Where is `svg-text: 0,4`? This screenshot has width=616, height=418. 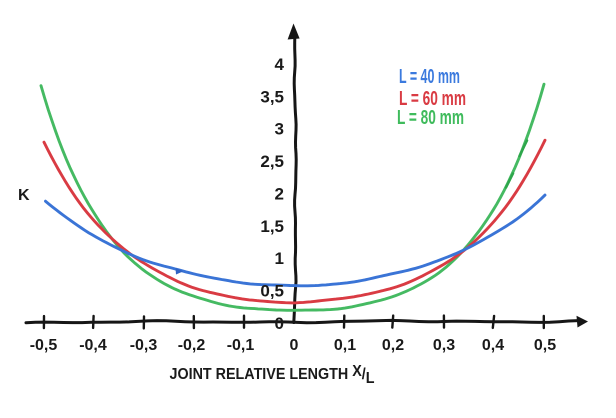
svg-text: 0,4 is located at coordinates (493, 345).